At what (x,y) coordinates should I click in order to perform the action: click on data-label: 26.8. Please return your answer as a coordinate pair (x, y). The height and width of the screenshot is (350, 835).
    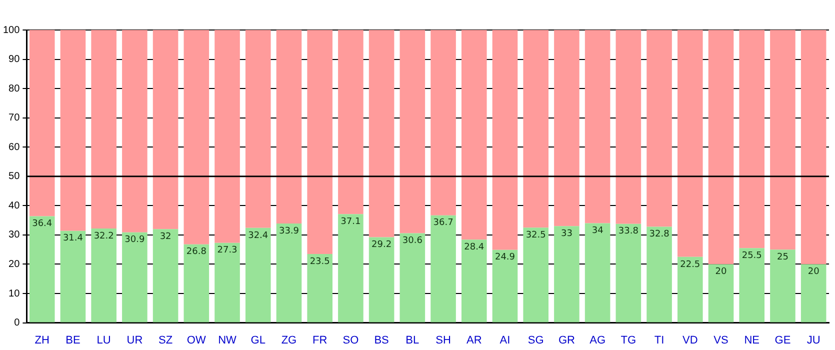
    Looking at the image, I should click on (196, 252).